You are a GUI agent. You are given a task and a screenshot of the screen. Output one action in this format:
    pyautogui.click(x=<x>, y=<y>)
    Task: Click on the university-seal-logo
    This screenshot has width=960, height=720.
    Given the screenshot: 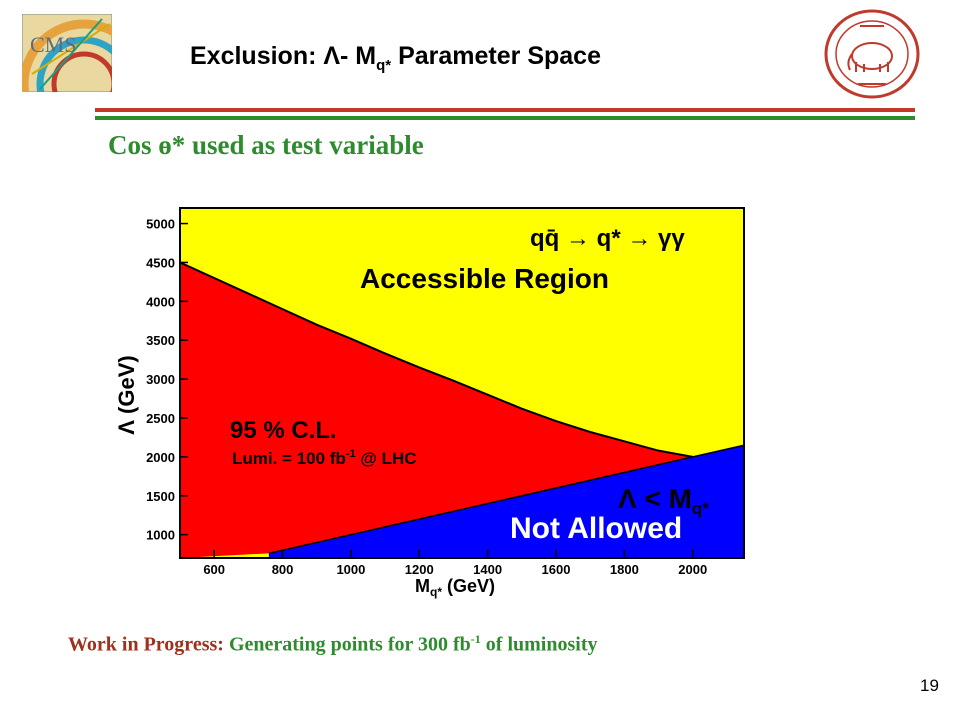 What is the action you would take?
    pyautogui.click(x=872, y=54)
    